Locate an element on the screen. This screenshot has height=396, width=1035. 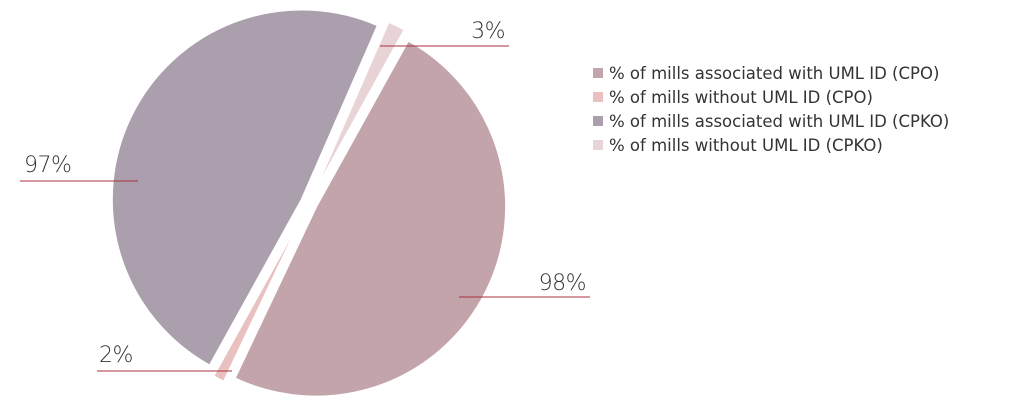
pie-slice-no-uml-cpo is located at coordinates (259, 296).